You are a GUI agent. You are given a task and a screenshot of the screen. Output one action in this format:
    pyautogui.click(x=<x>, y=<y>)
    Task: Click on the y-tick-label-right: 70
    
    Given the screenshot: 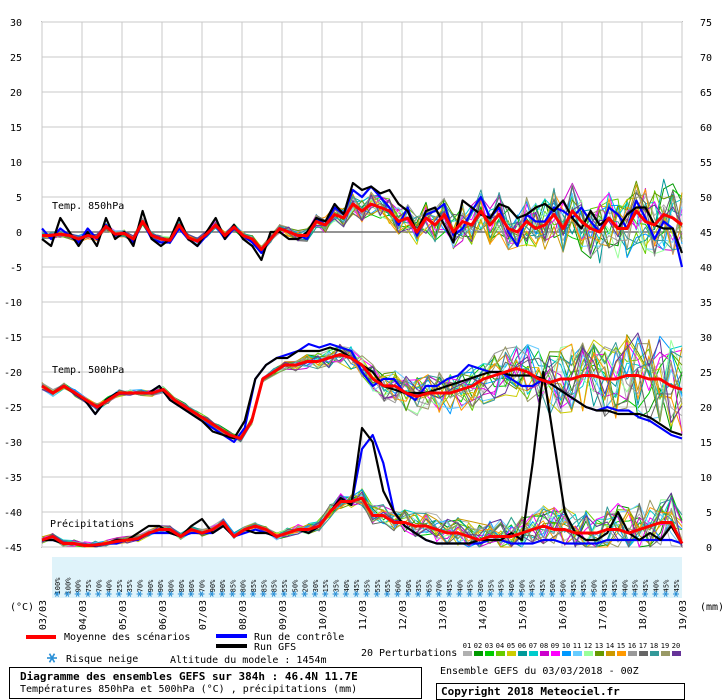 What is the action you would take?
    pyautogui.click(x=706, y=58)
    